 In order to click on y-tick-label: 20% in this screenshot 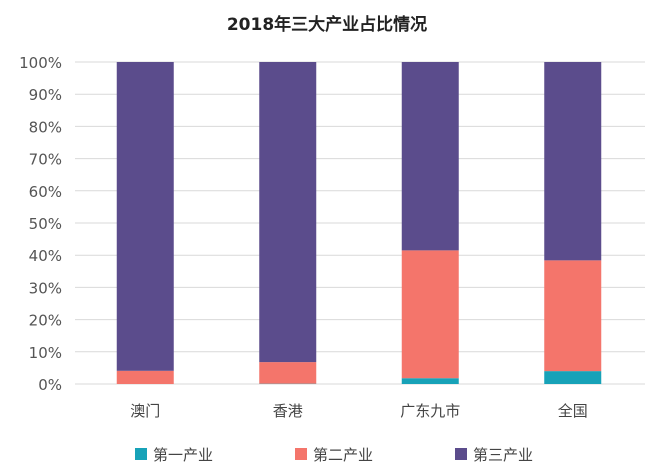, I will do `click(45, 321)`.